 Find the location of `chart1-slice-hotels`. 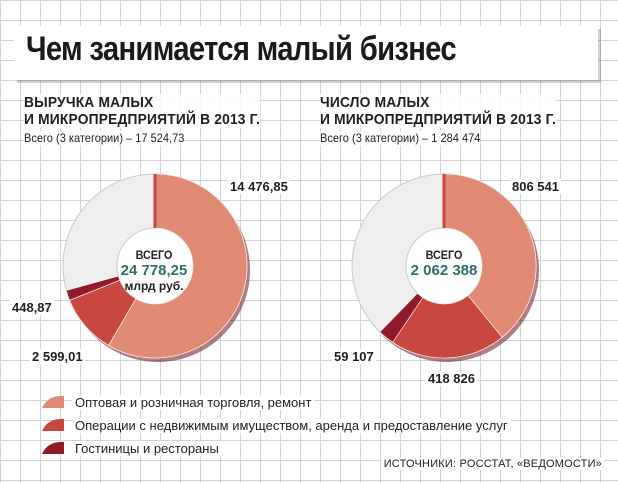

chart1-slice-hotels is located at coordinates (93, 288).